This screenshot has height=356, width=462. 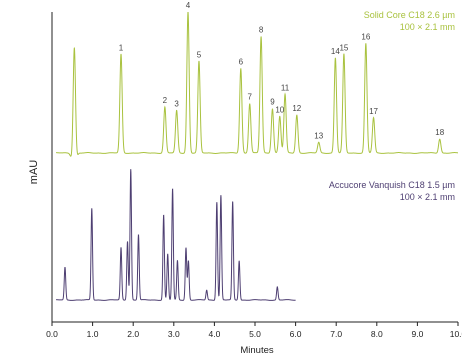 What do you see at coordinates (279, 109) in the screenshot?
I see `peak-label: 10` at bounding box center [279, 109].